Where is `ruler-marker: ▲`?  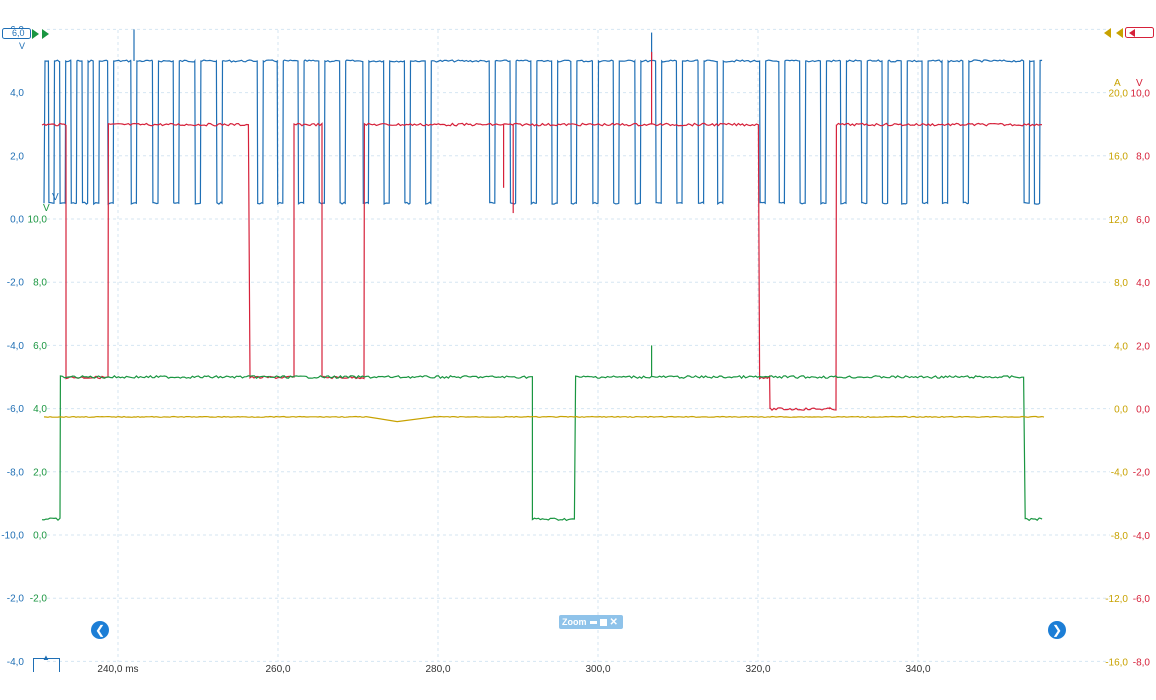 ruler-marker: ▲ is located at coordinates (46, 662).